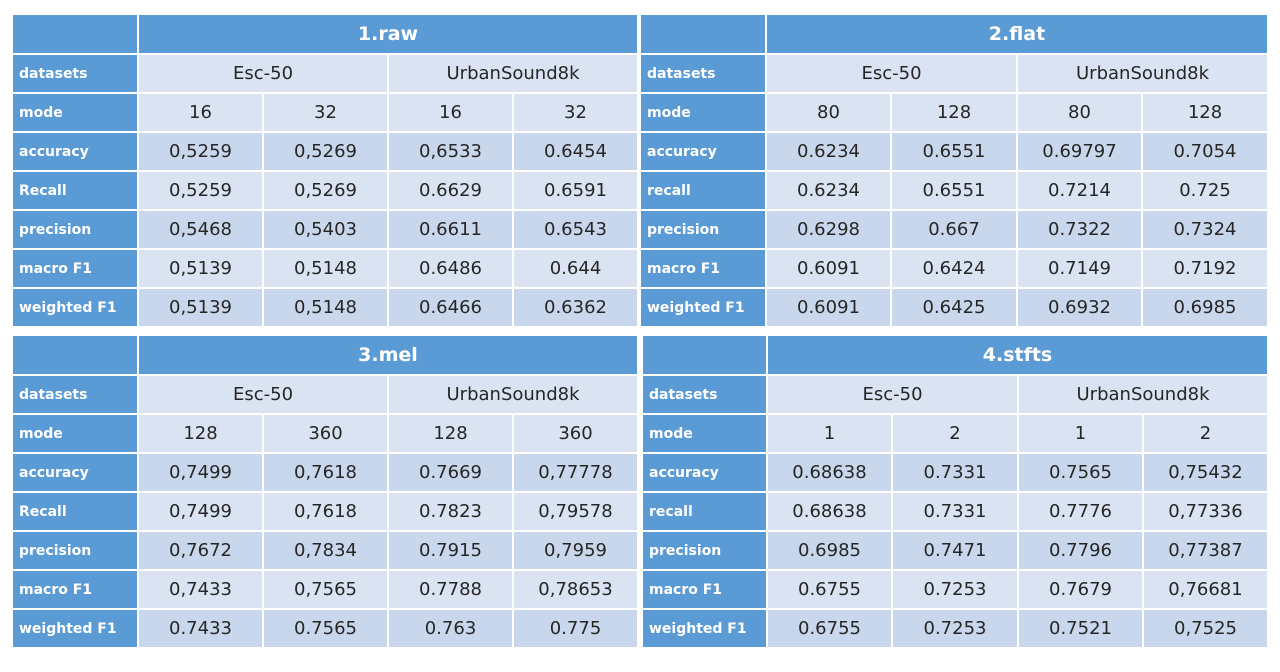 This screenshot has height=672, width=1280. What do you see at coordinates (955, 550) in the screenshot?
I see `table-row: precision 0.6985 0.7471 0.7796 0,77387` at bounding box center [955, 550].